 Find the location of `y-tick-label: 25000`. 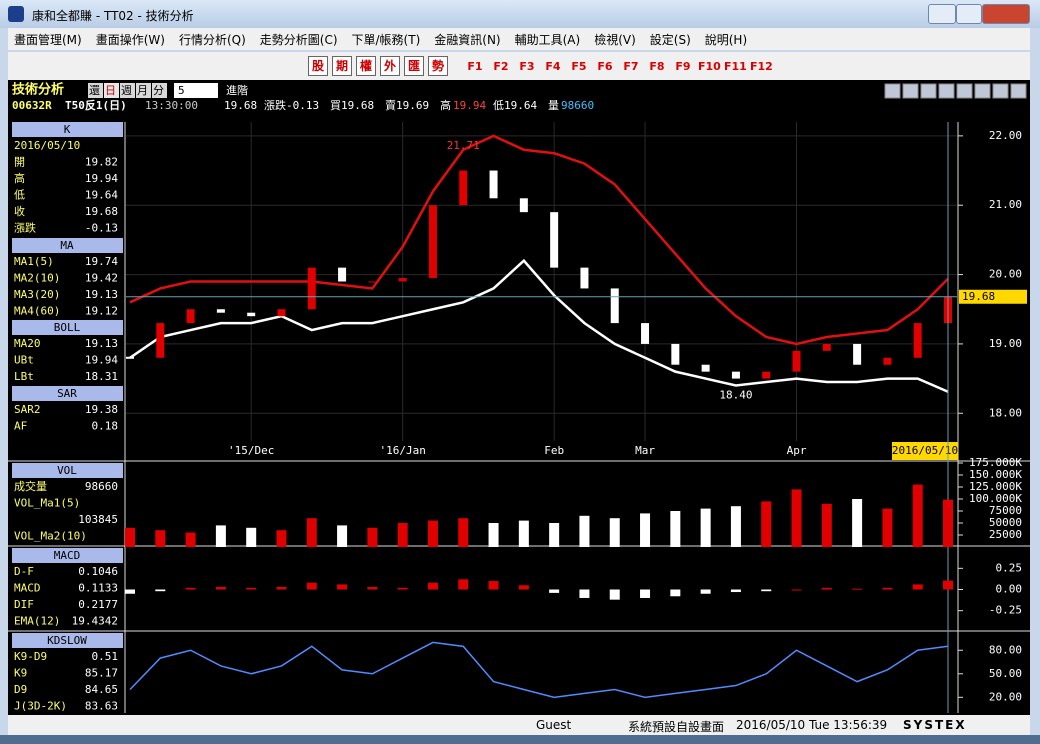

y-tick-label: 25000 is located at coordinates (1005, 534).